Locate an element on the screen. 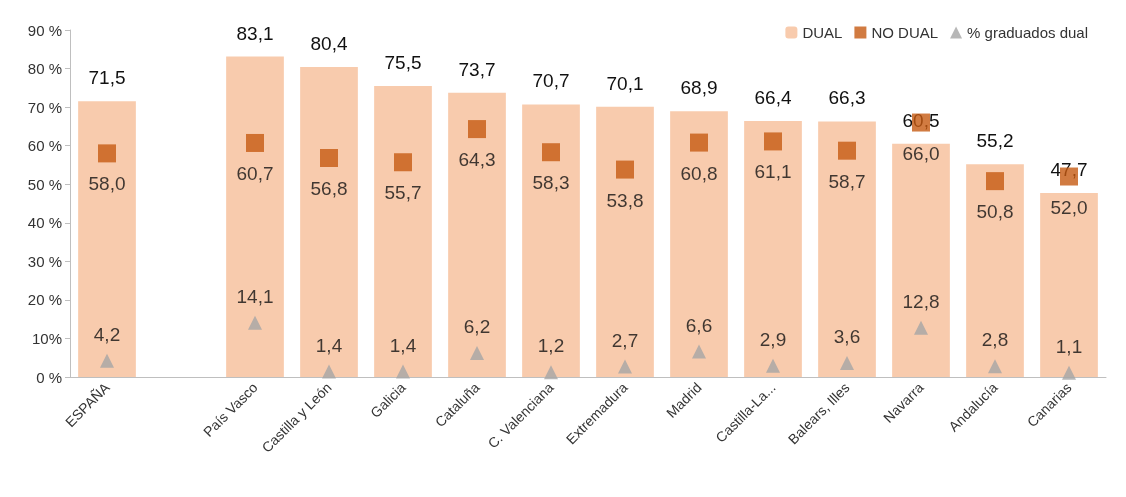 The image size is (1126, 497). data-label: 2,7 is located at coordinates (625, 340).